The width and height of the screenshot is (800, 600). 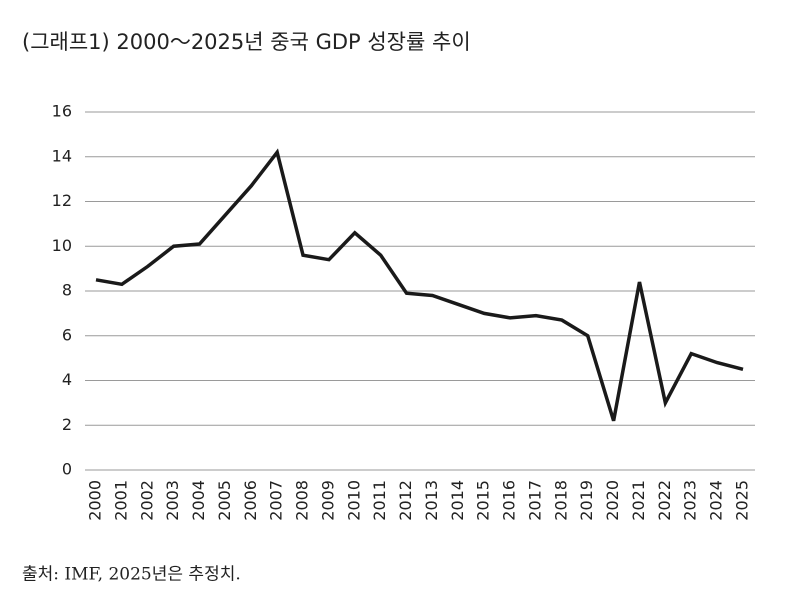 What do you see at coordinates (327, 500) in the screenshot?
I see `x-tick-label: 2009` at bounding box center [327, 500].